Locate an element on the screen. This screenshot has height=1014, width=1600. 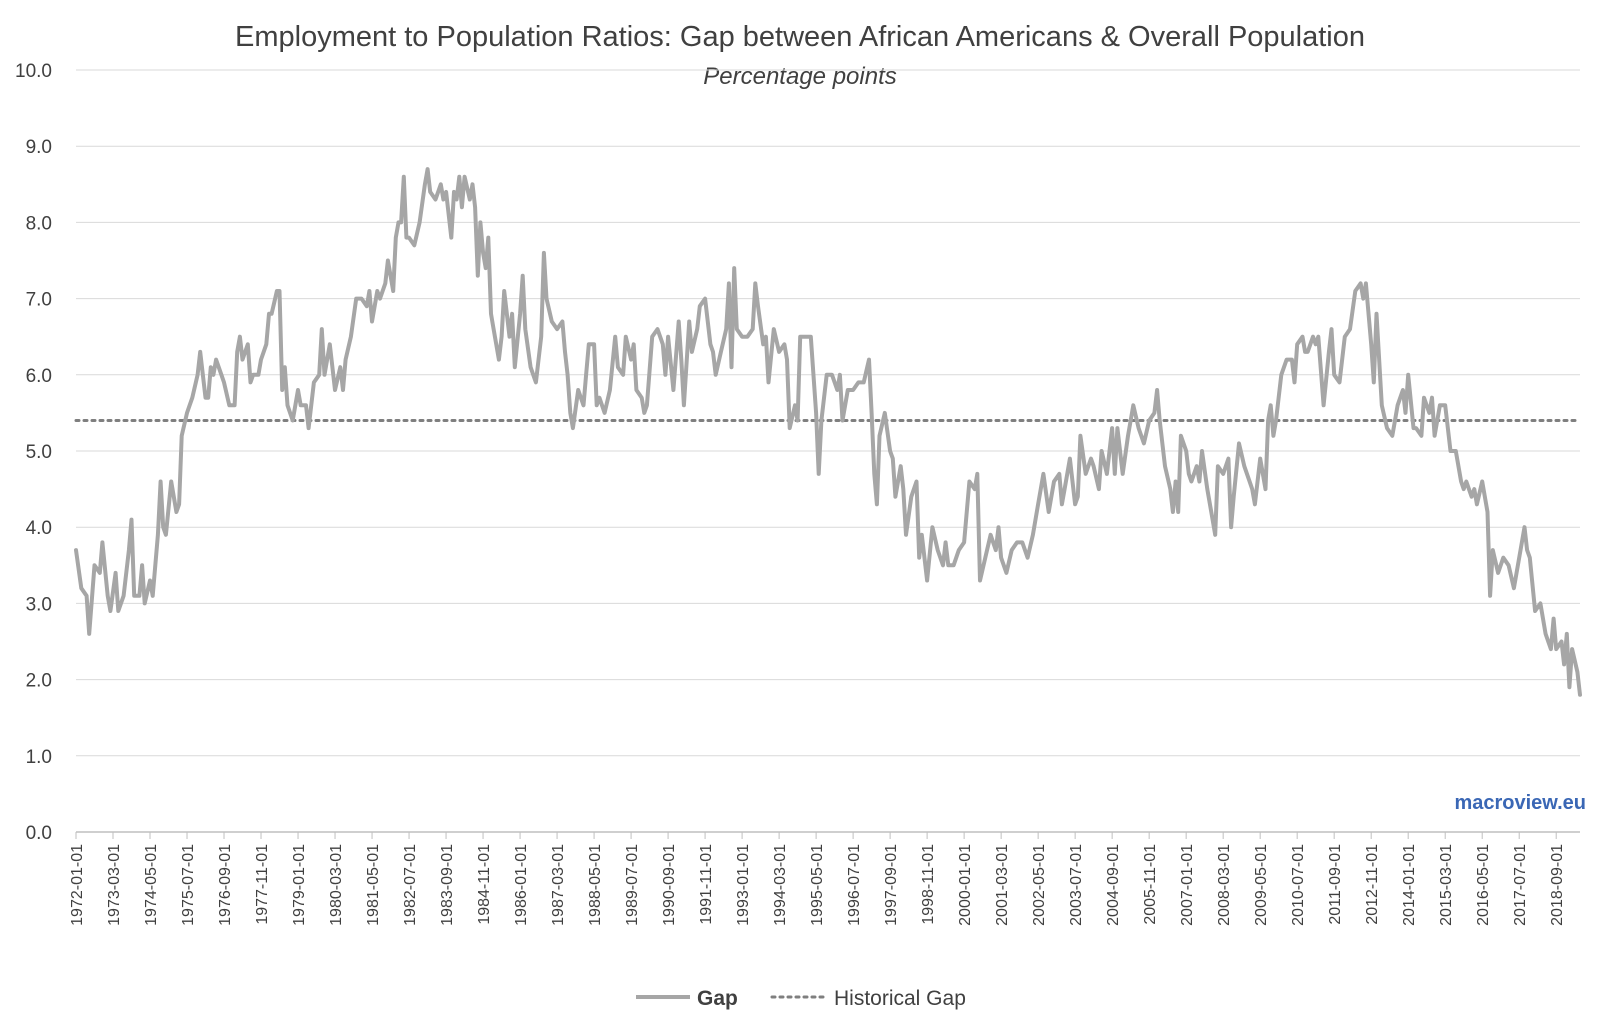
x-tick-label: 2002-05-01 is located at coordinates (1039, 885).